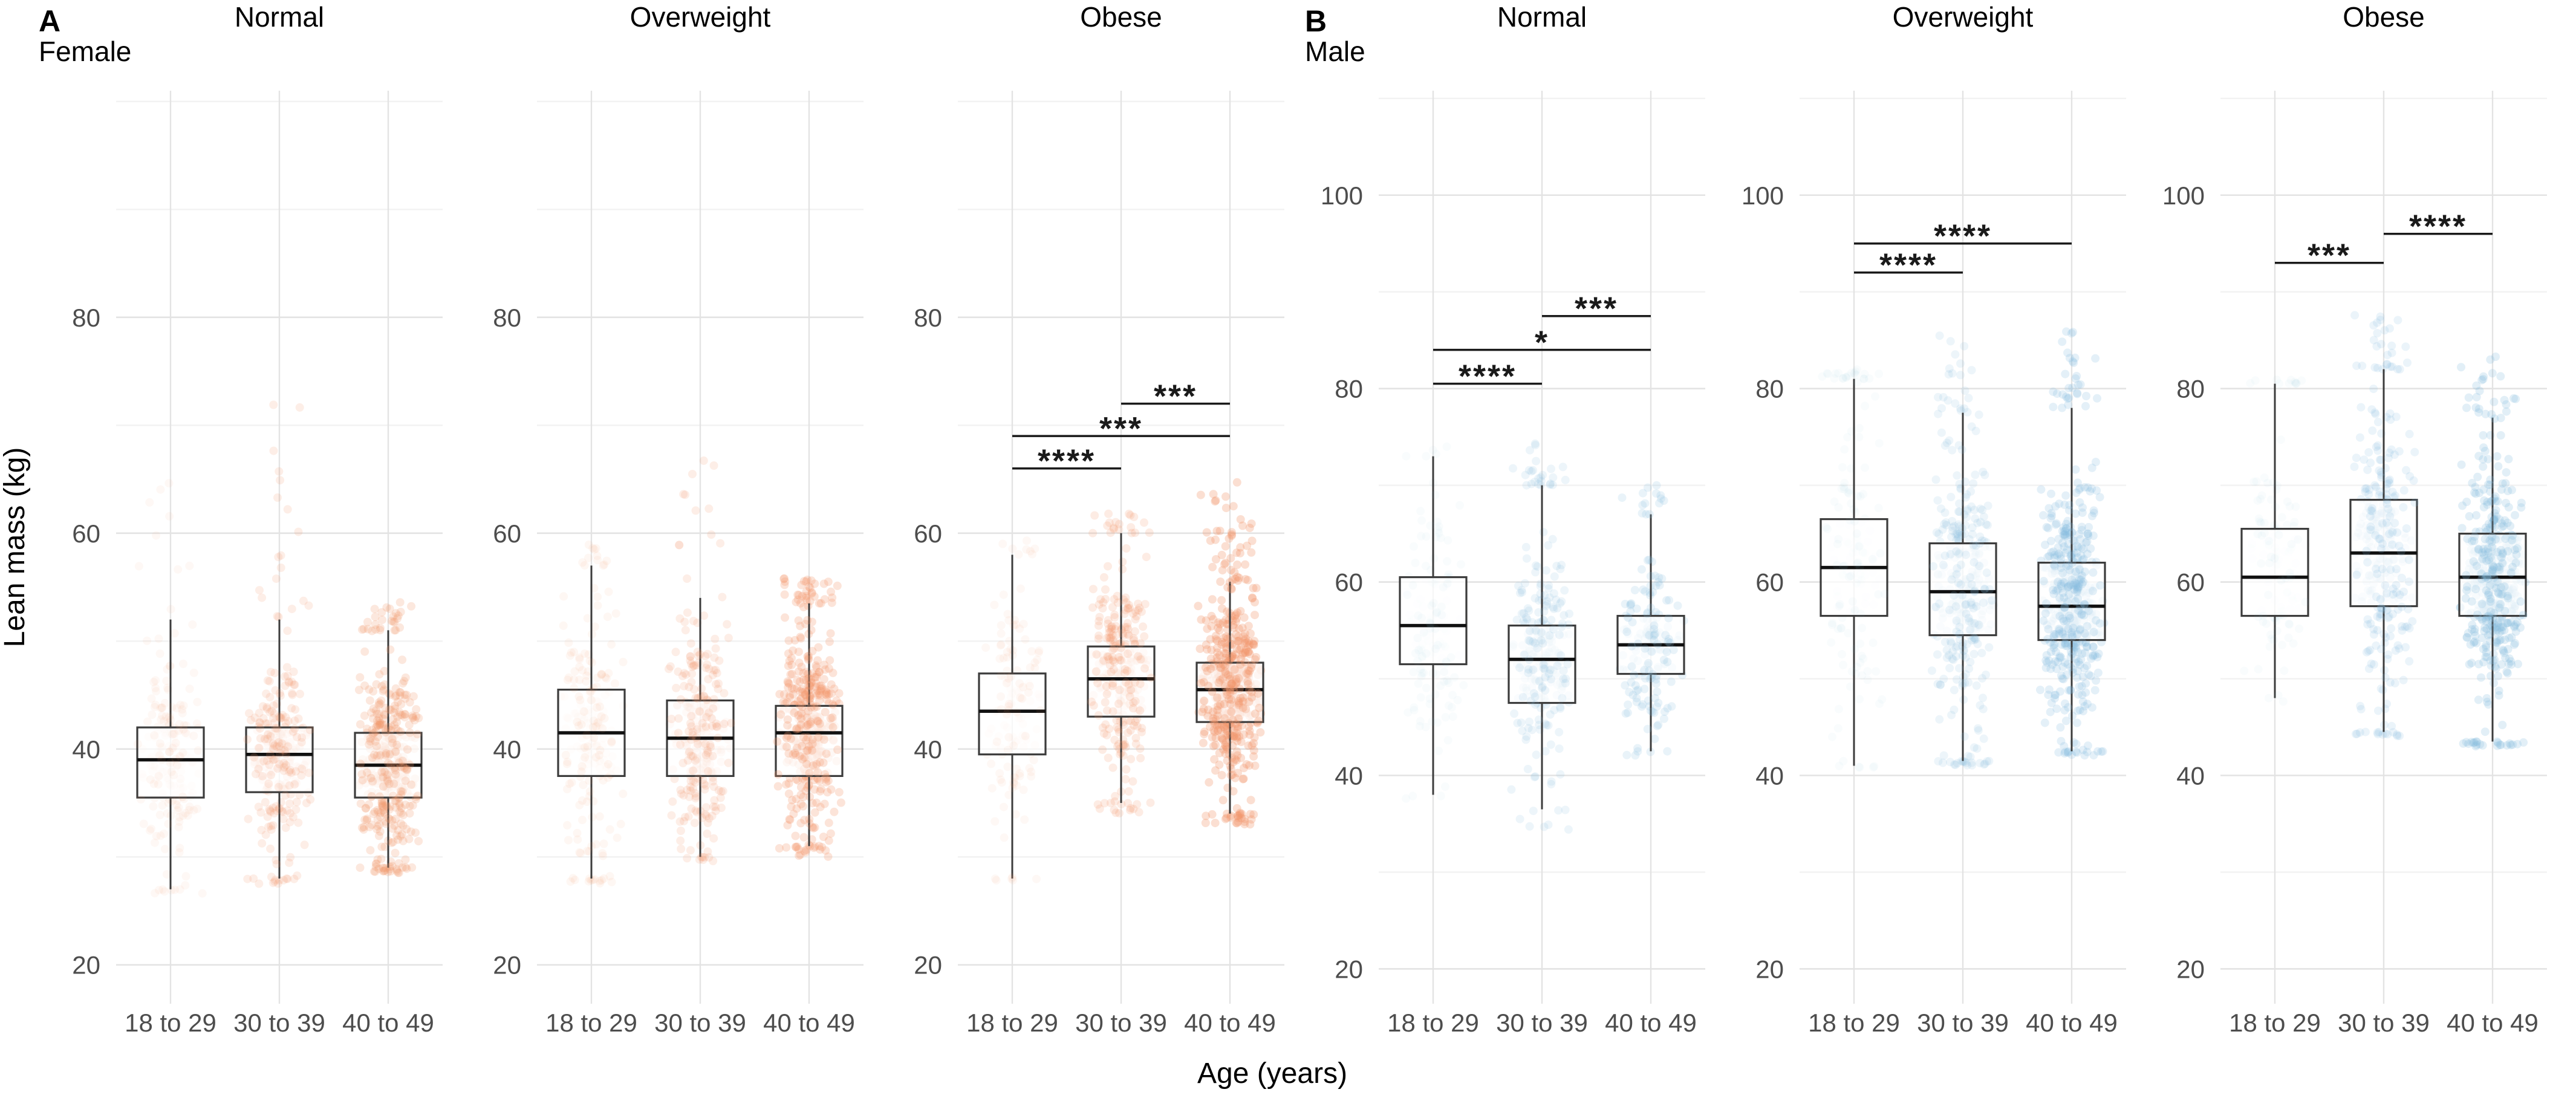  Describe the element at coordinates (85, 51) in the screenshot. I see `facet-label-female: Female` at that location.